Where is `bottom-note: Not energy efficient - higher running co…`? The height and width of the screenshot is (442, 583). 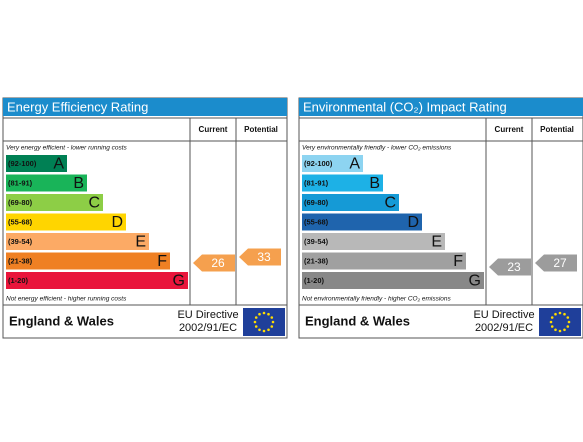
bottom-note: Not energy efficient - higher running co… is located at coordinates (66, 299).